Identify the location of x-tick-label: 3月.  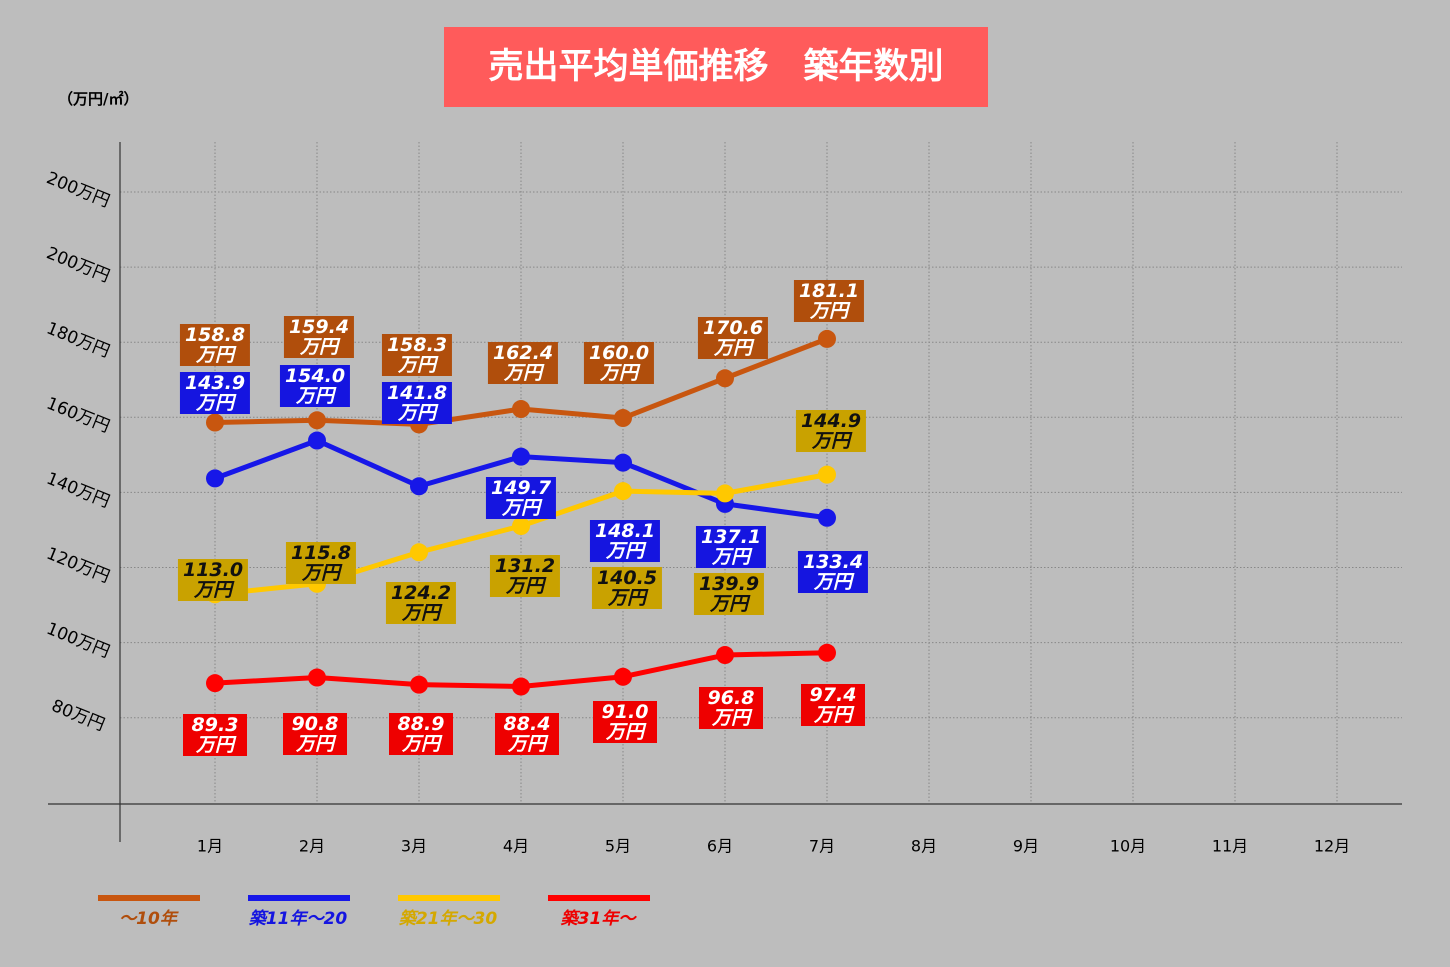
(414, 846).